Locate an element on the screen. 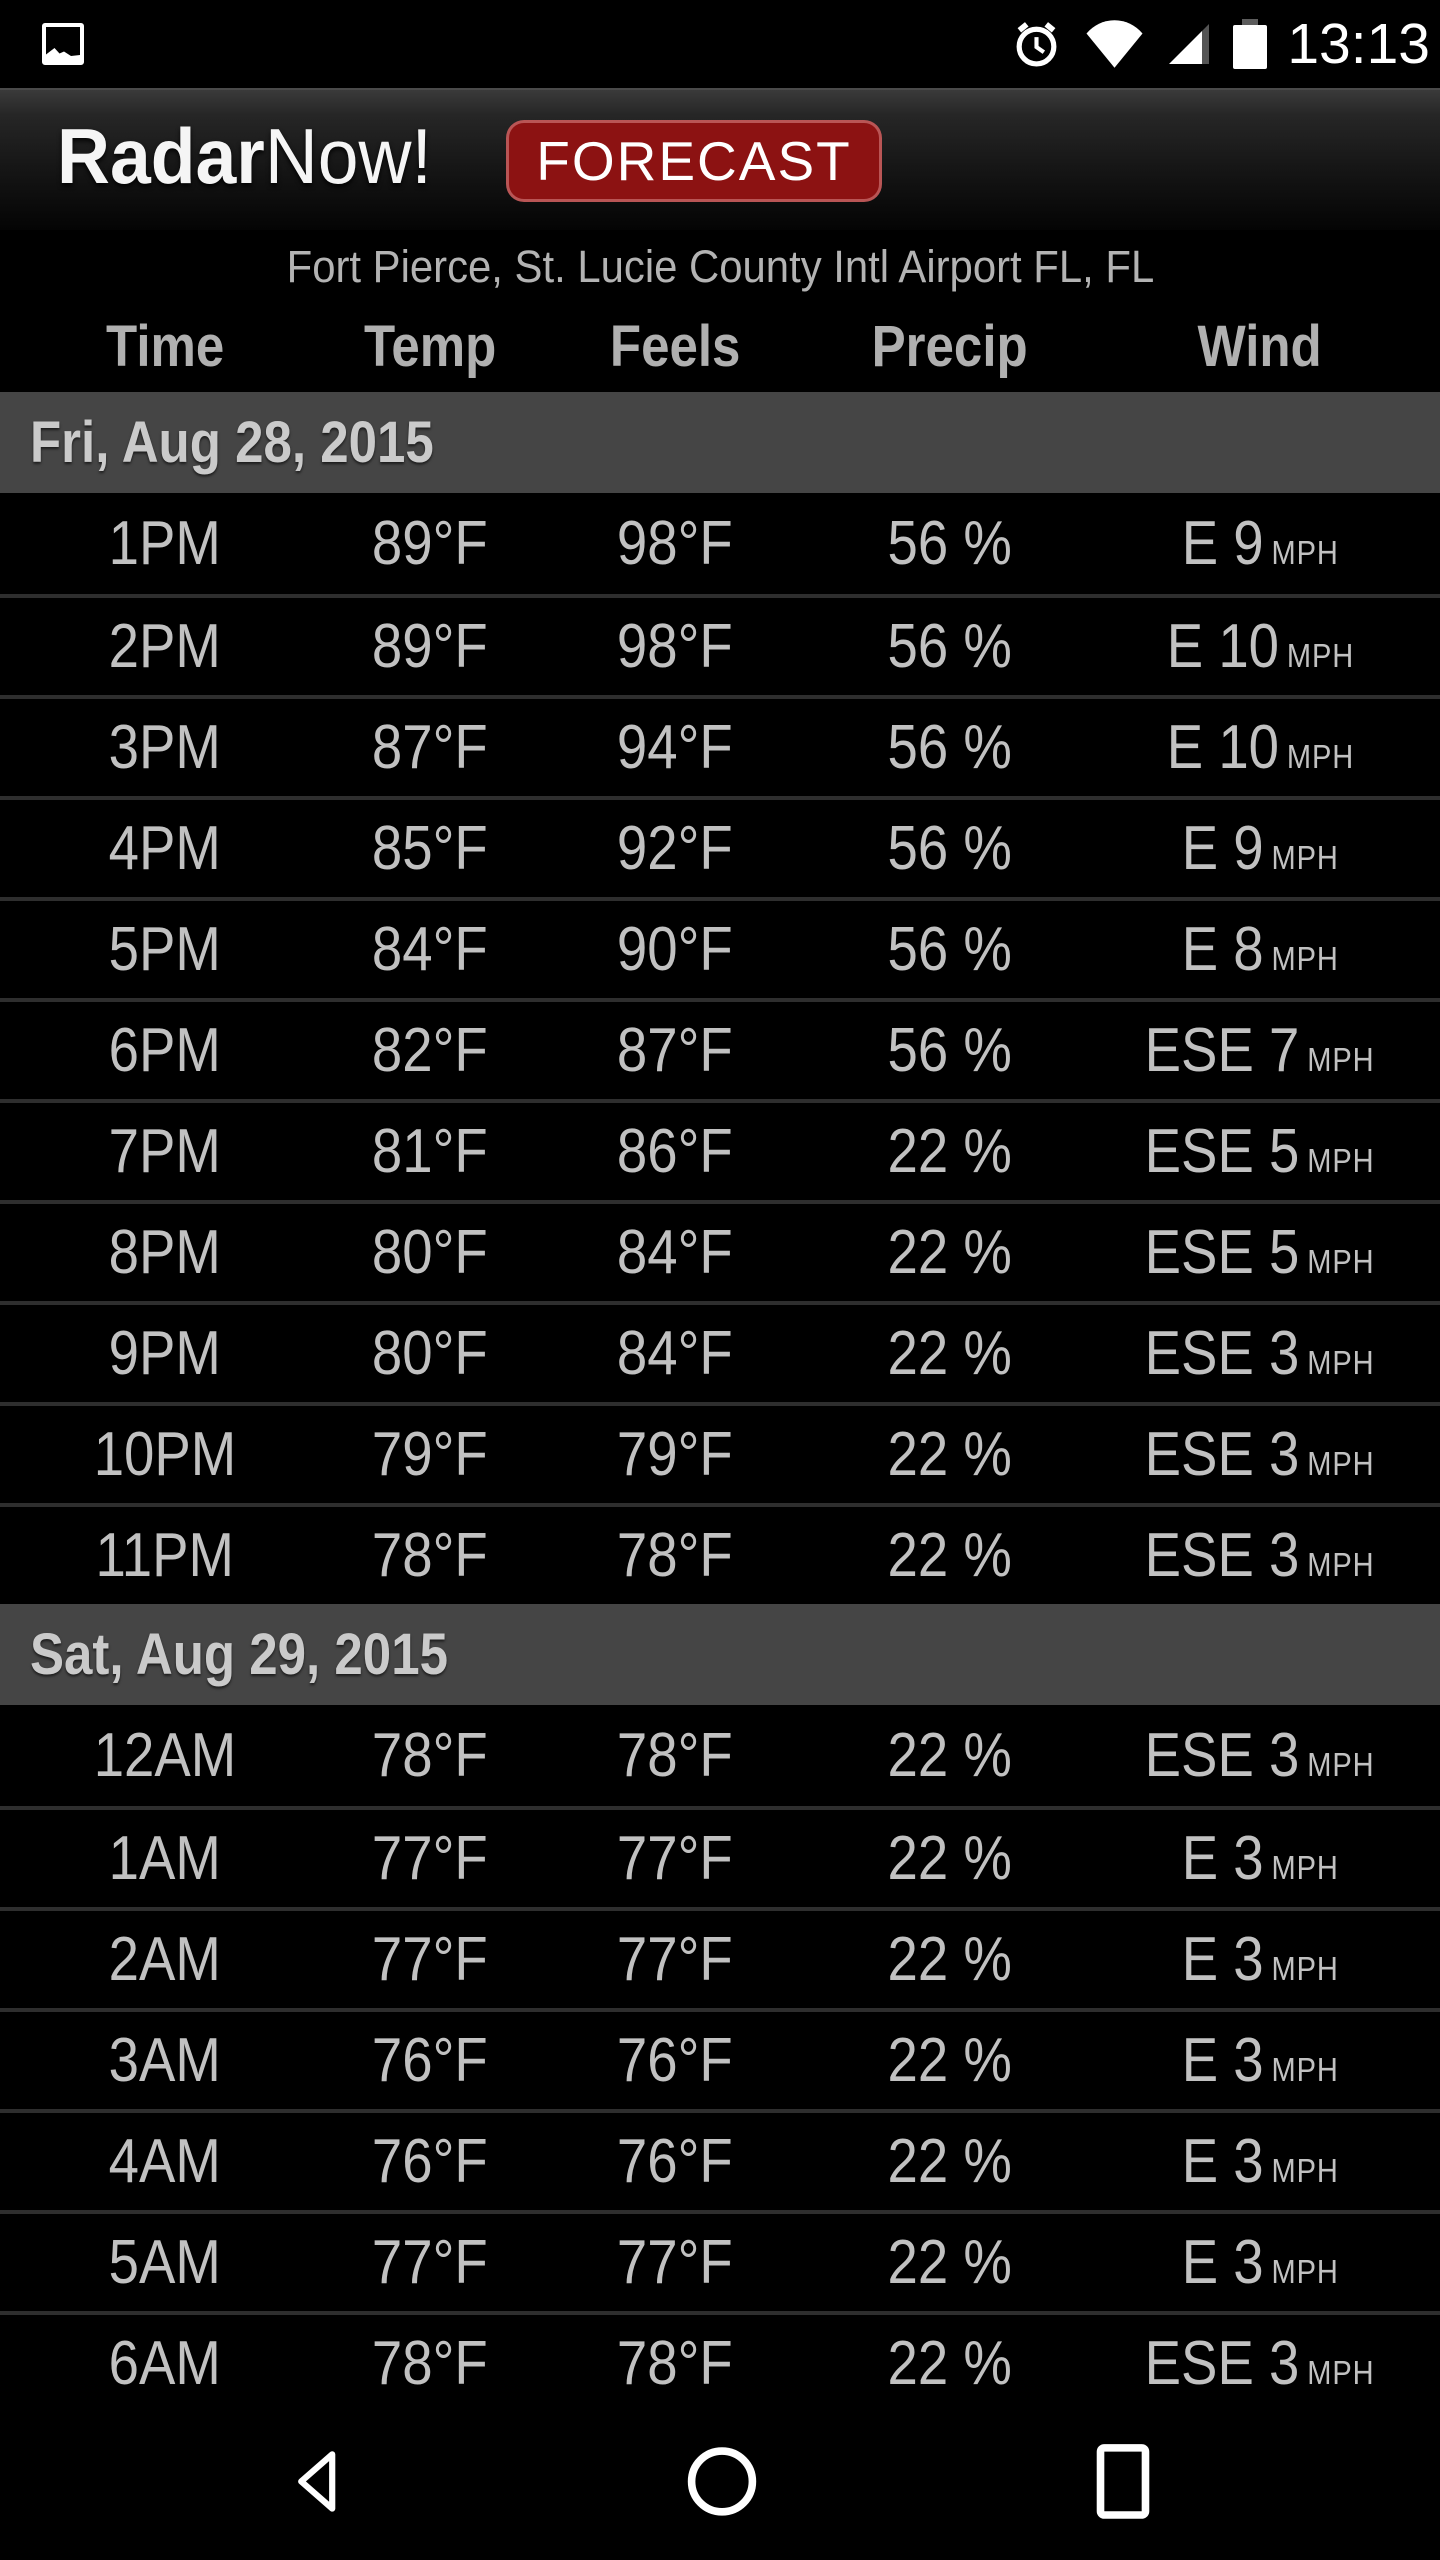 This screenshot has height=2560, width=1440. app-title-bold: Radar is located at coordinates (161, 155).